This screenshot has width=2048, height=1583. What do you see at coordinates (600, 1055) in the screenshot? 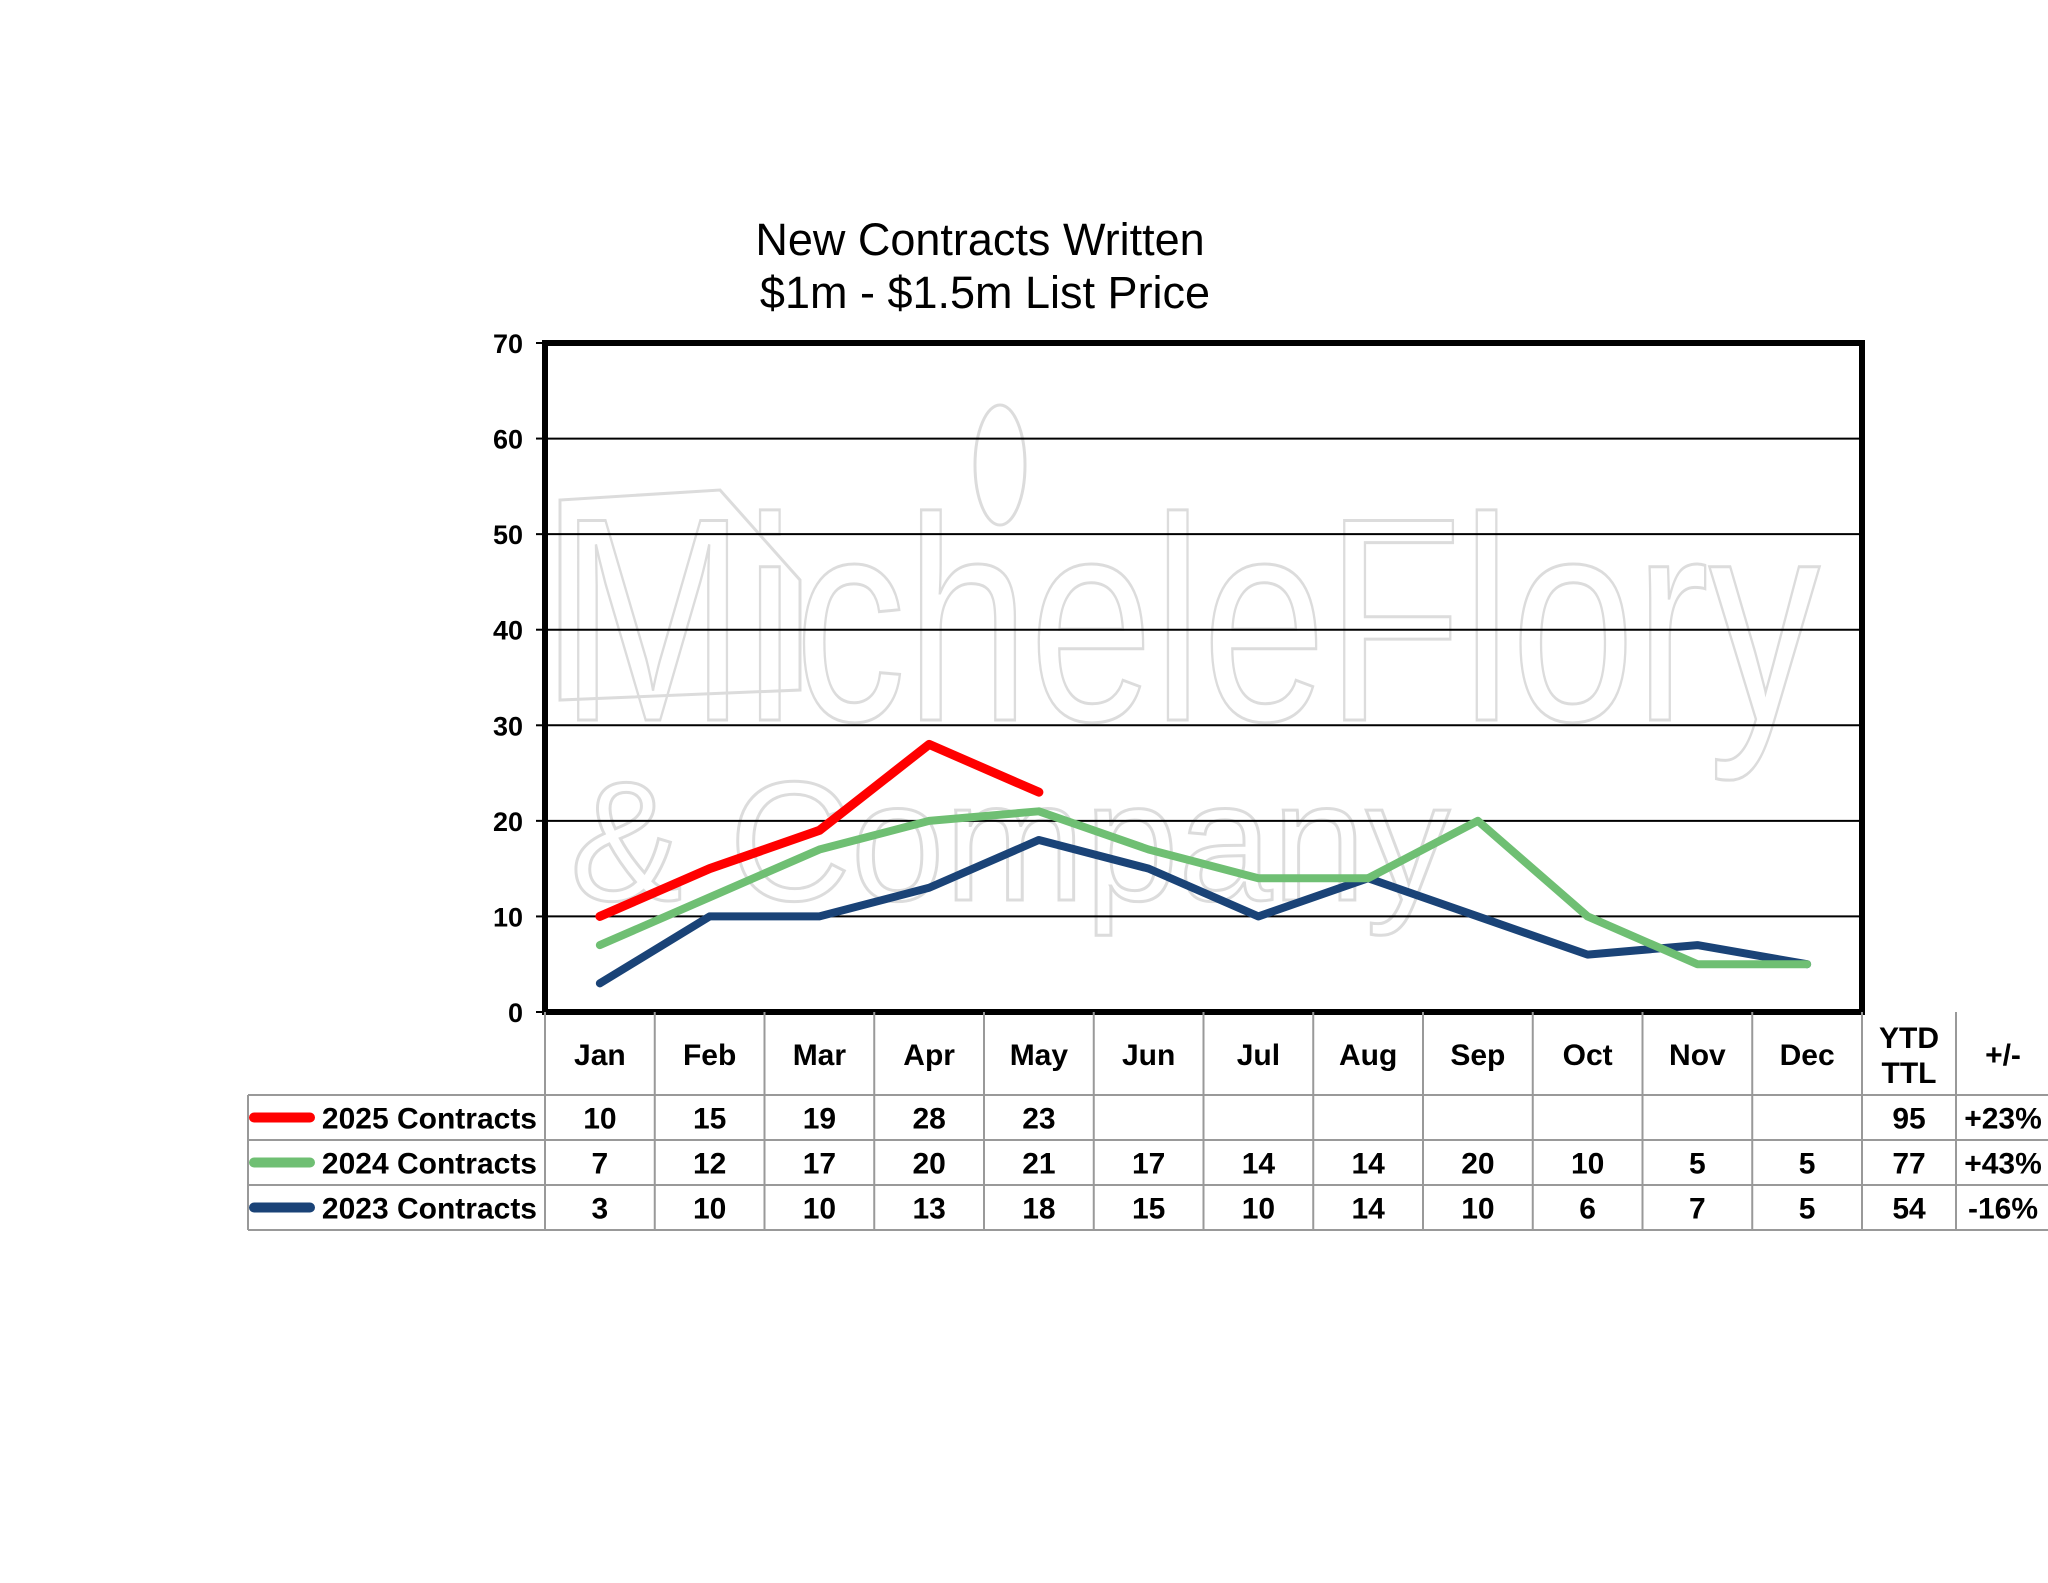
I see `x-tick-label: Jan` at bounding box center [600, 1055].